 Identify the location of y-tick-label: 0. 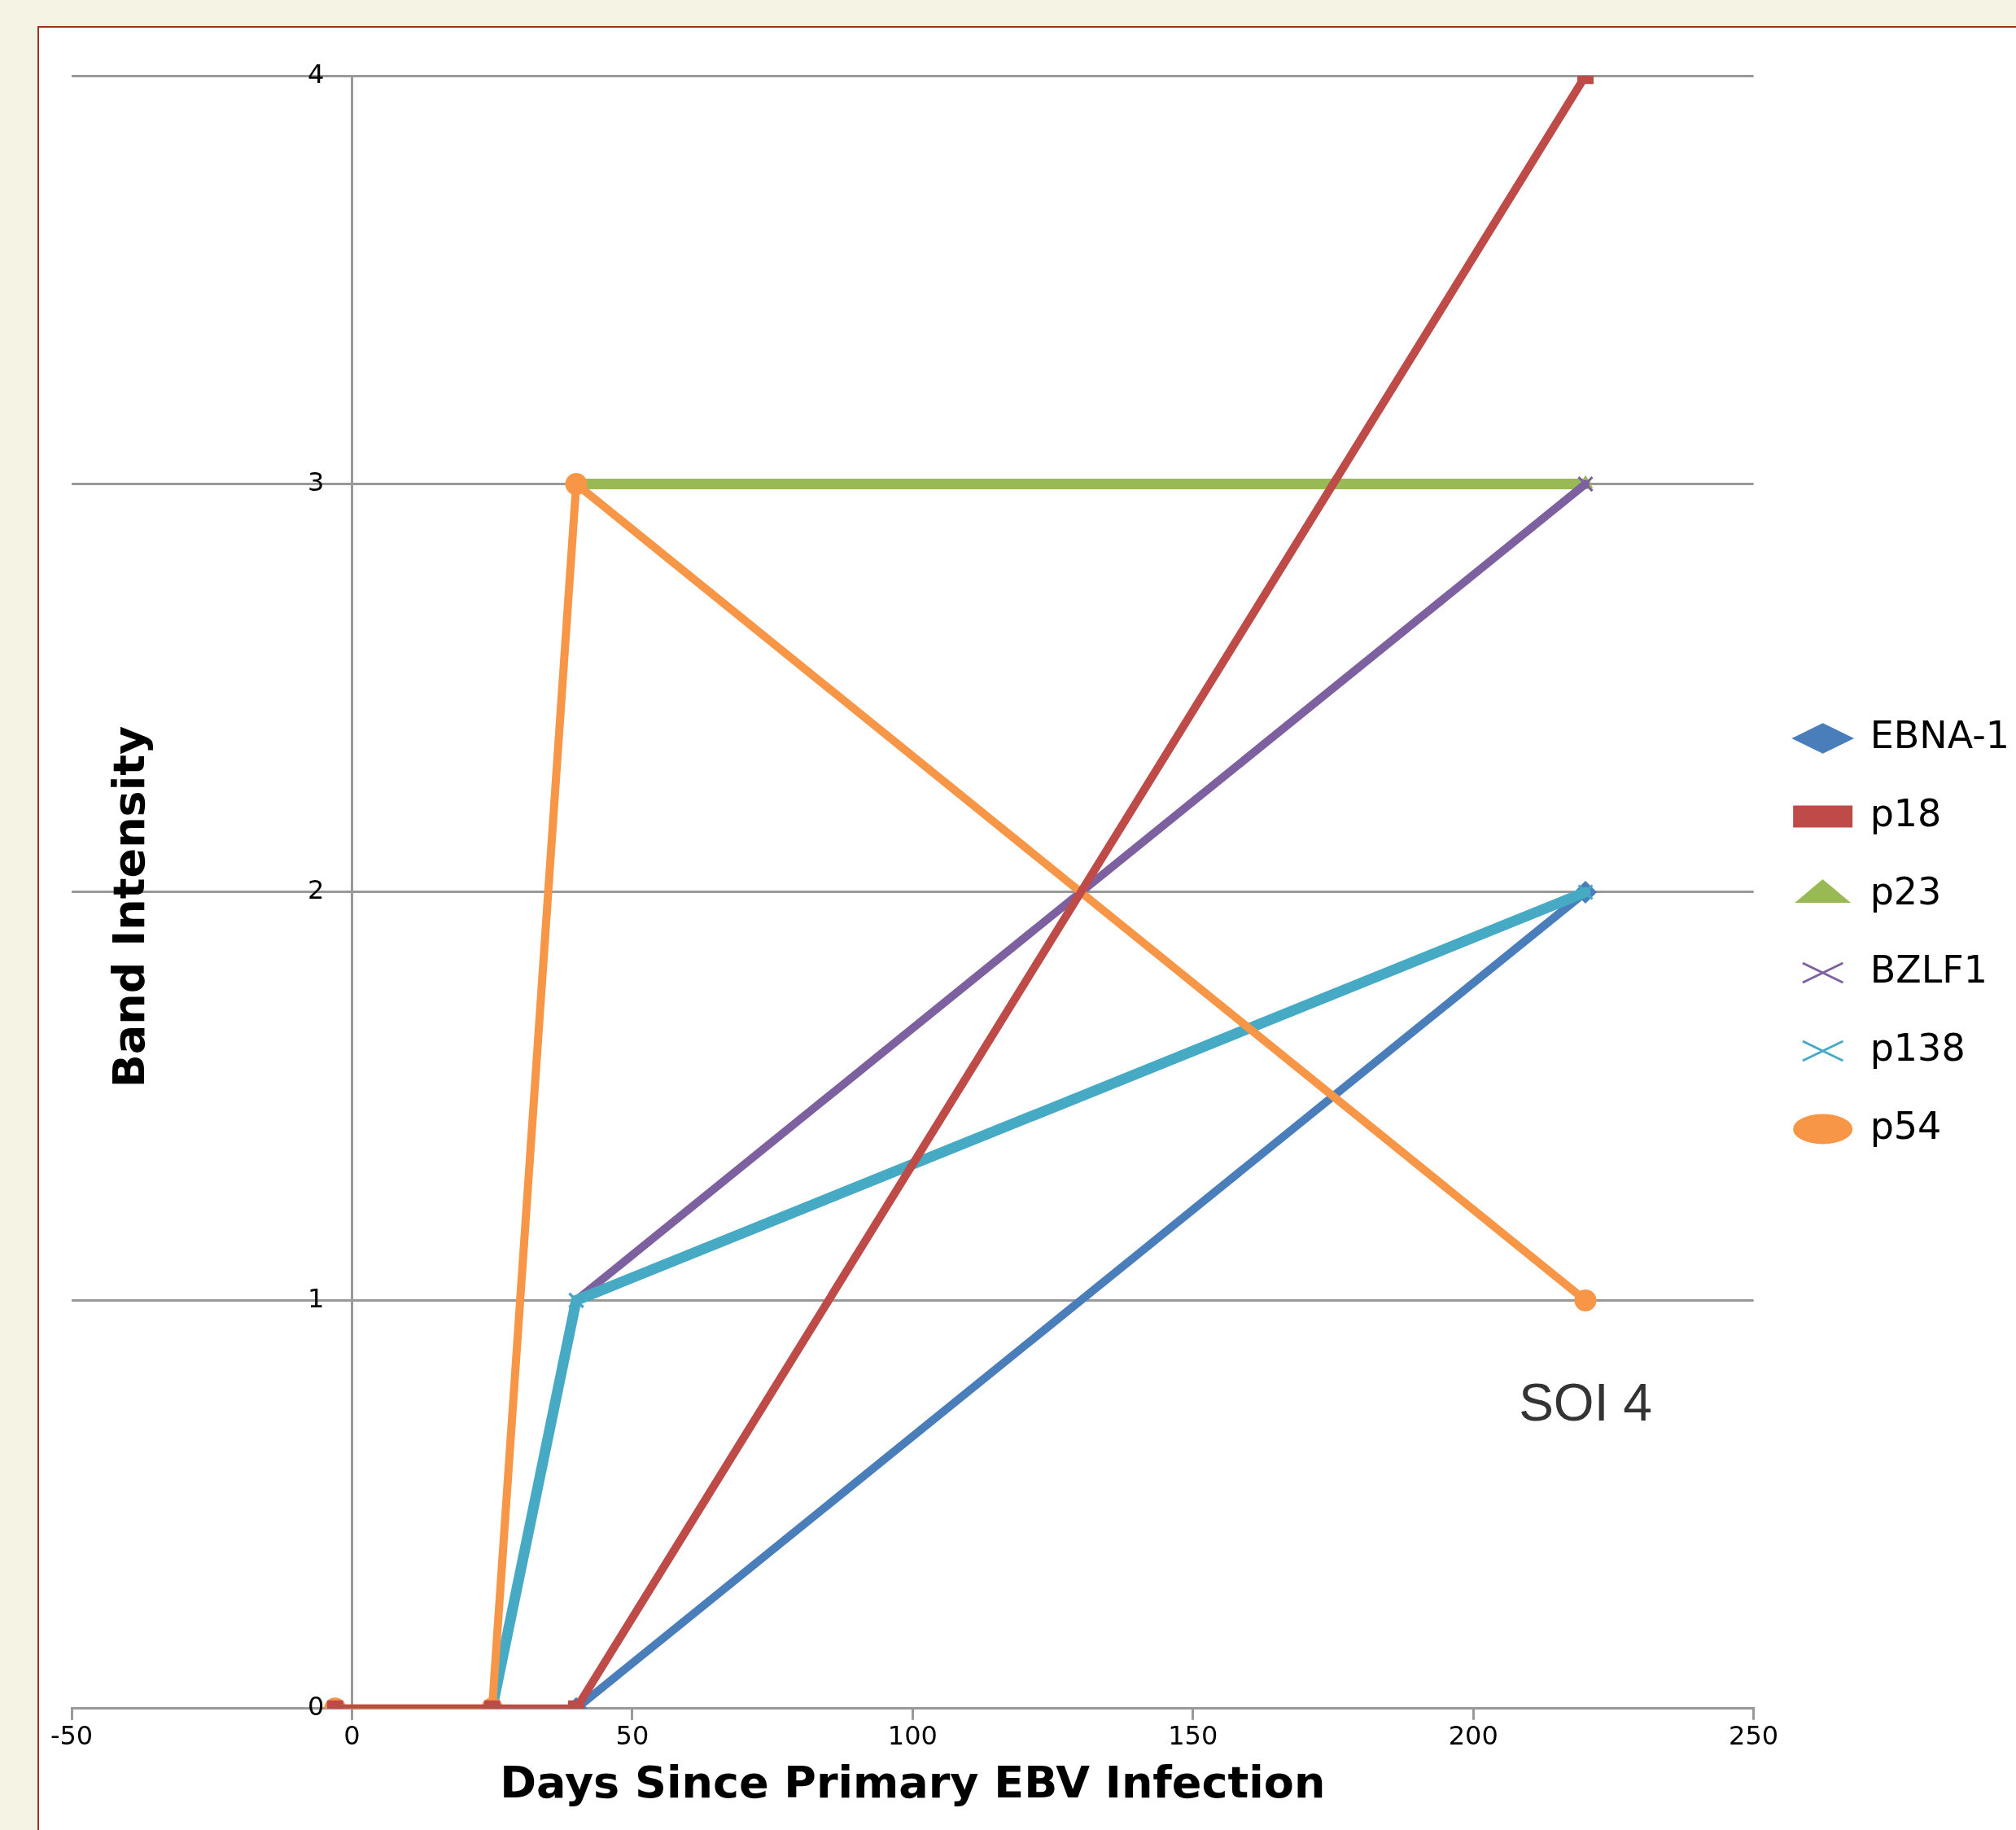
(316, 1707).